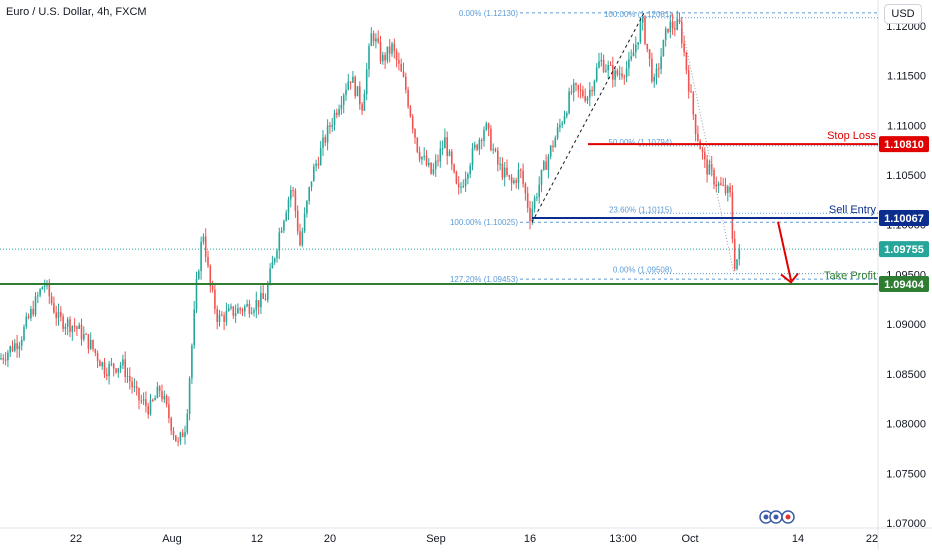  Describe the element at coordinates (638, 14) in the screenshot. I see `fib-label: 100.00% (1.12081)` at that location.